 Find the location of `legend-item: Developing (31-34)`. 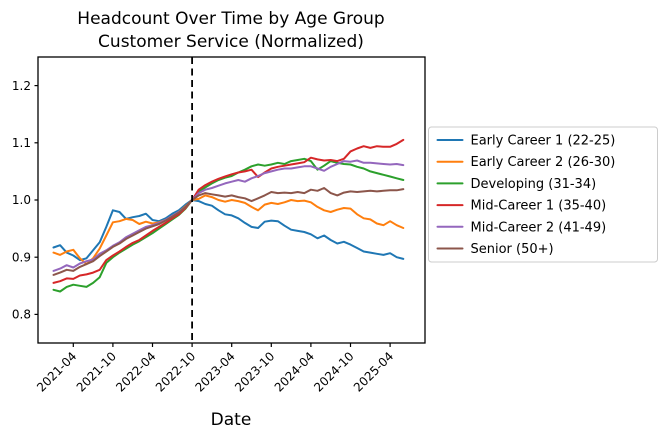

legend-item: Developing (31-34) is located at coordinates (516, 184).